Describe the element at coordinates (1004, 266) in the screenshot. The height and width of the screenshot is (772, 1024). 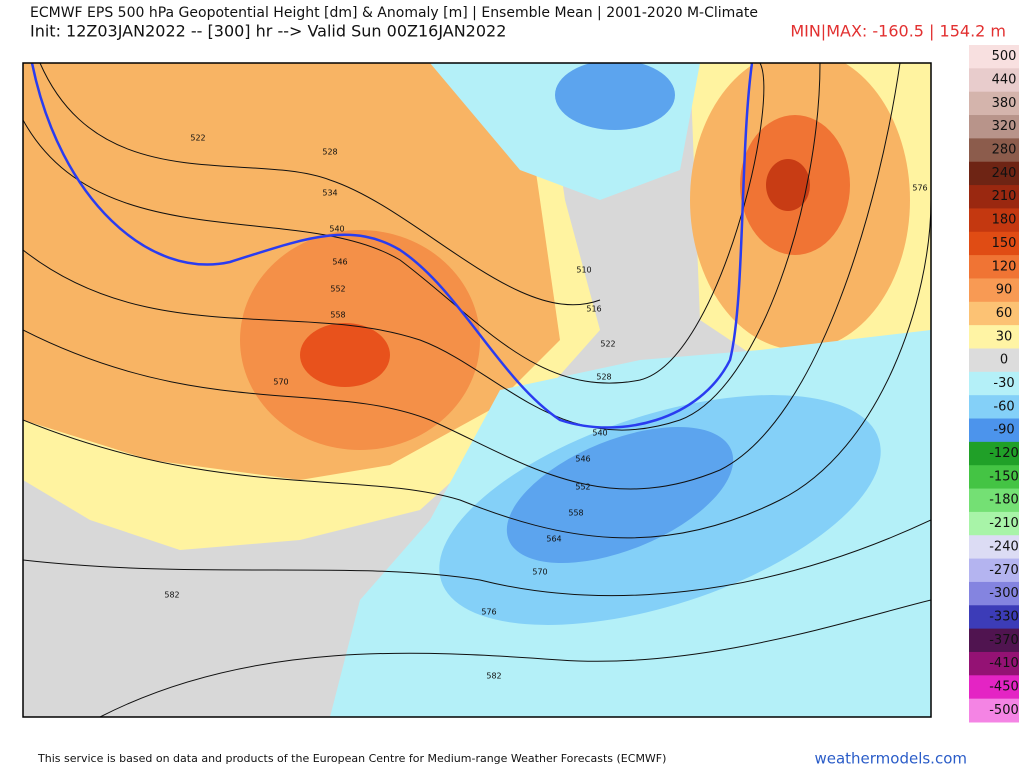
I see `colorbar-label: 120` at that location.